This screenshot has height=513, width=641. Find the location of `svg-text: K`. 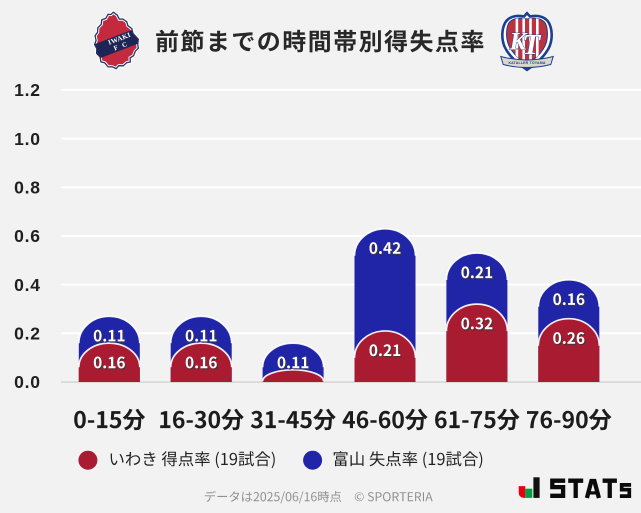

svg-text: K is located at coordinates (519, 42).